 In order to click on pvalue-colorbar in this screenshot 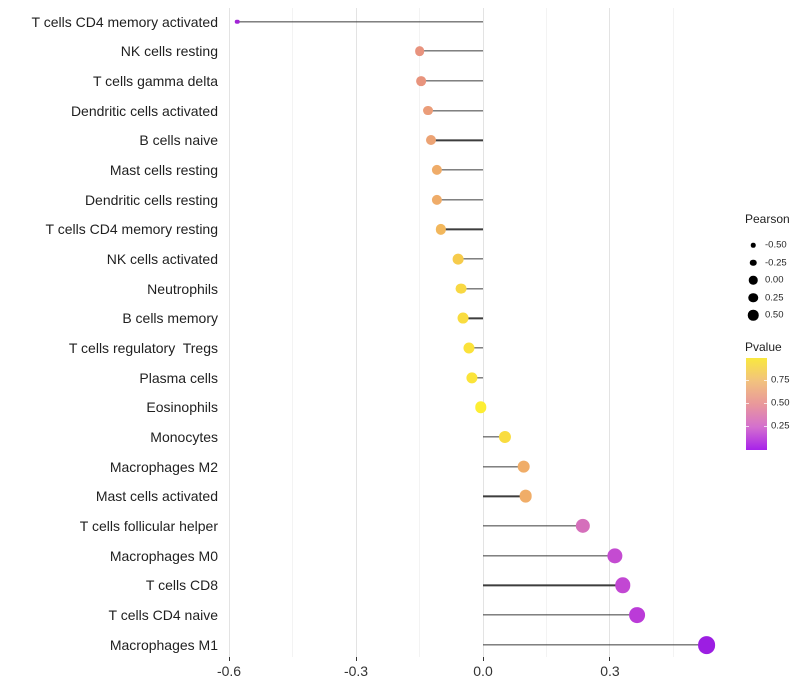, I will do `click(756, 404)`.